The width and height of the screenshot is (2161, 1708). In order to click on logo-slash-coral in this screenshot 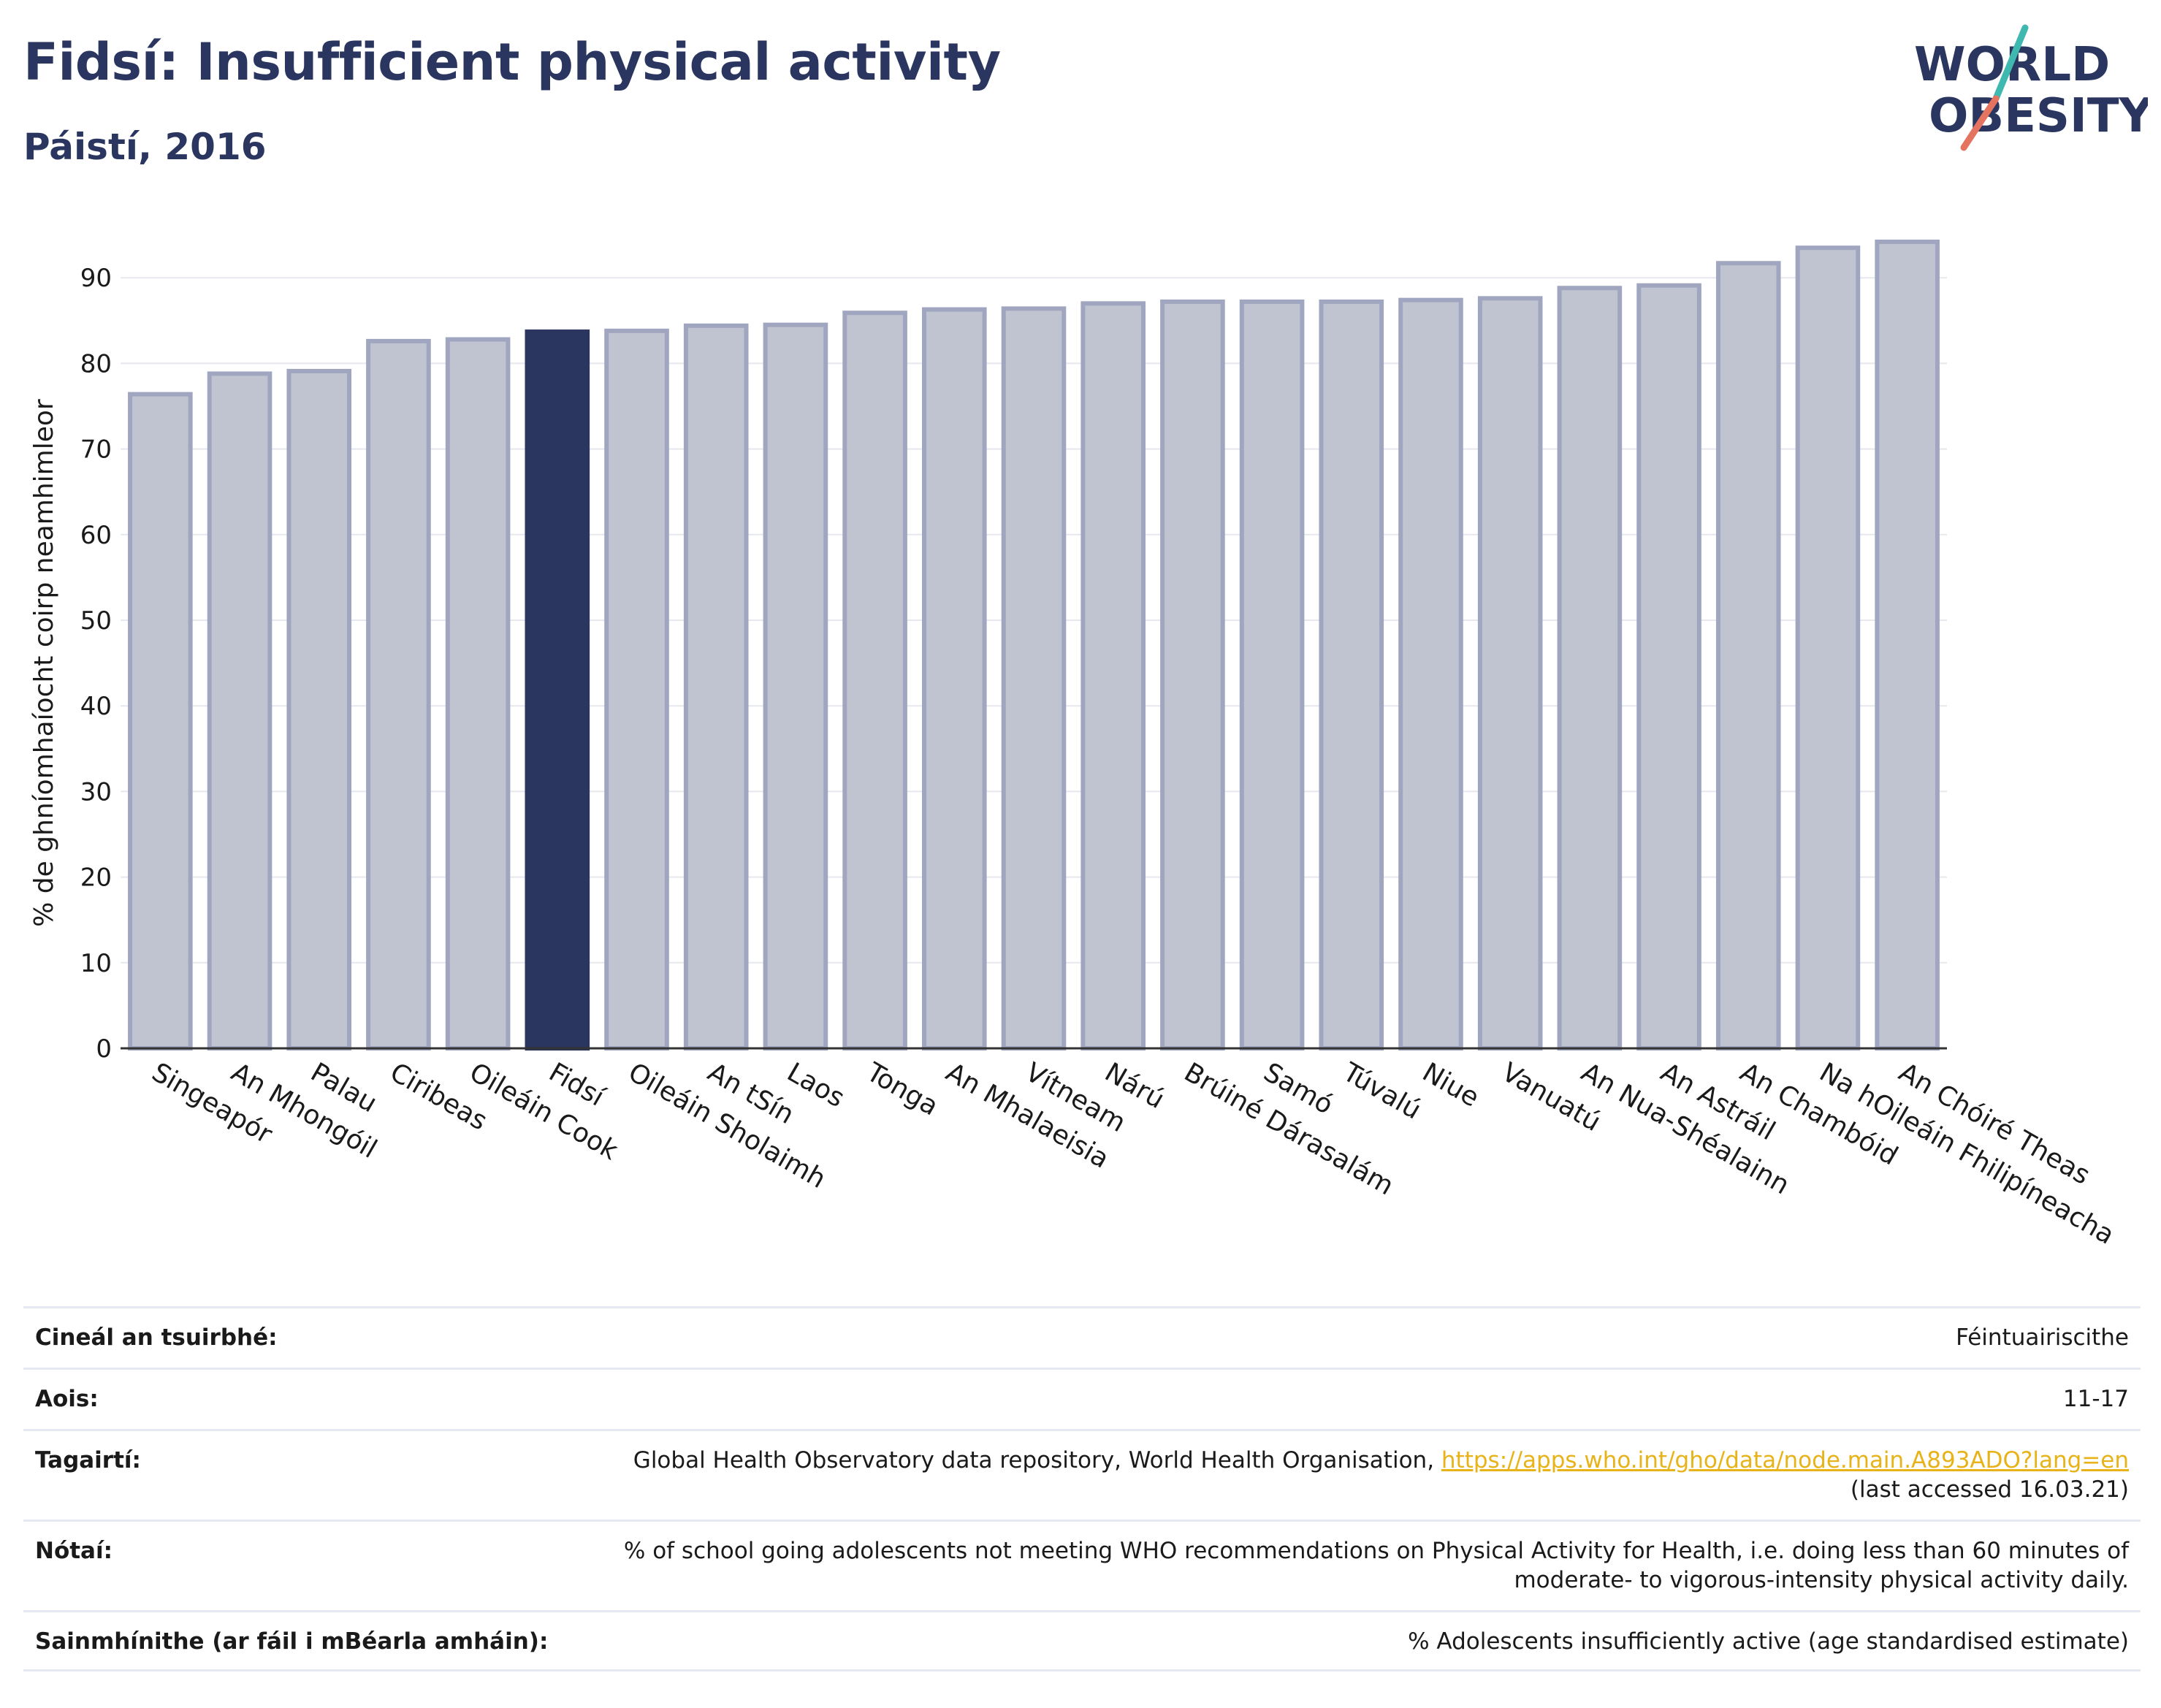, I will do `click(1980, 123)`.